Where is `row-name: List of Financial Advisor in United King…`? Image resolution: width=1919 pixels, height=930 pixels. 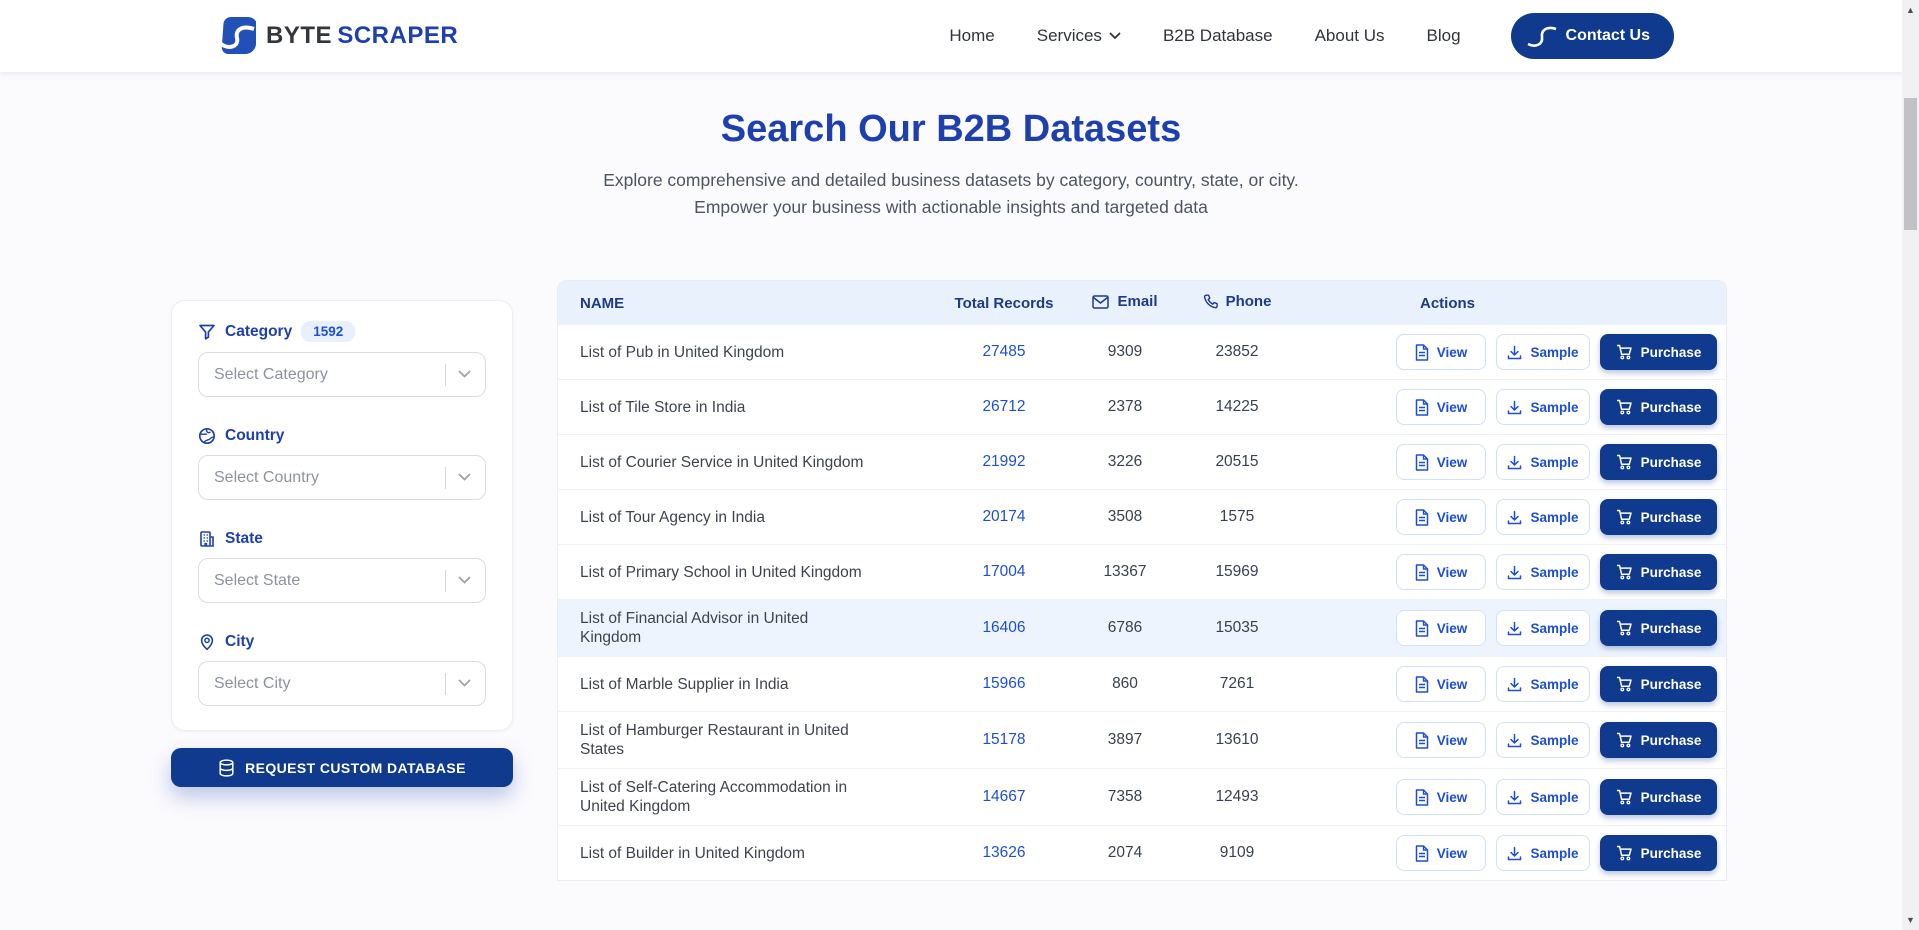 row-name: List of Financial Advisor in United King… is located at coordinates (694, 628).